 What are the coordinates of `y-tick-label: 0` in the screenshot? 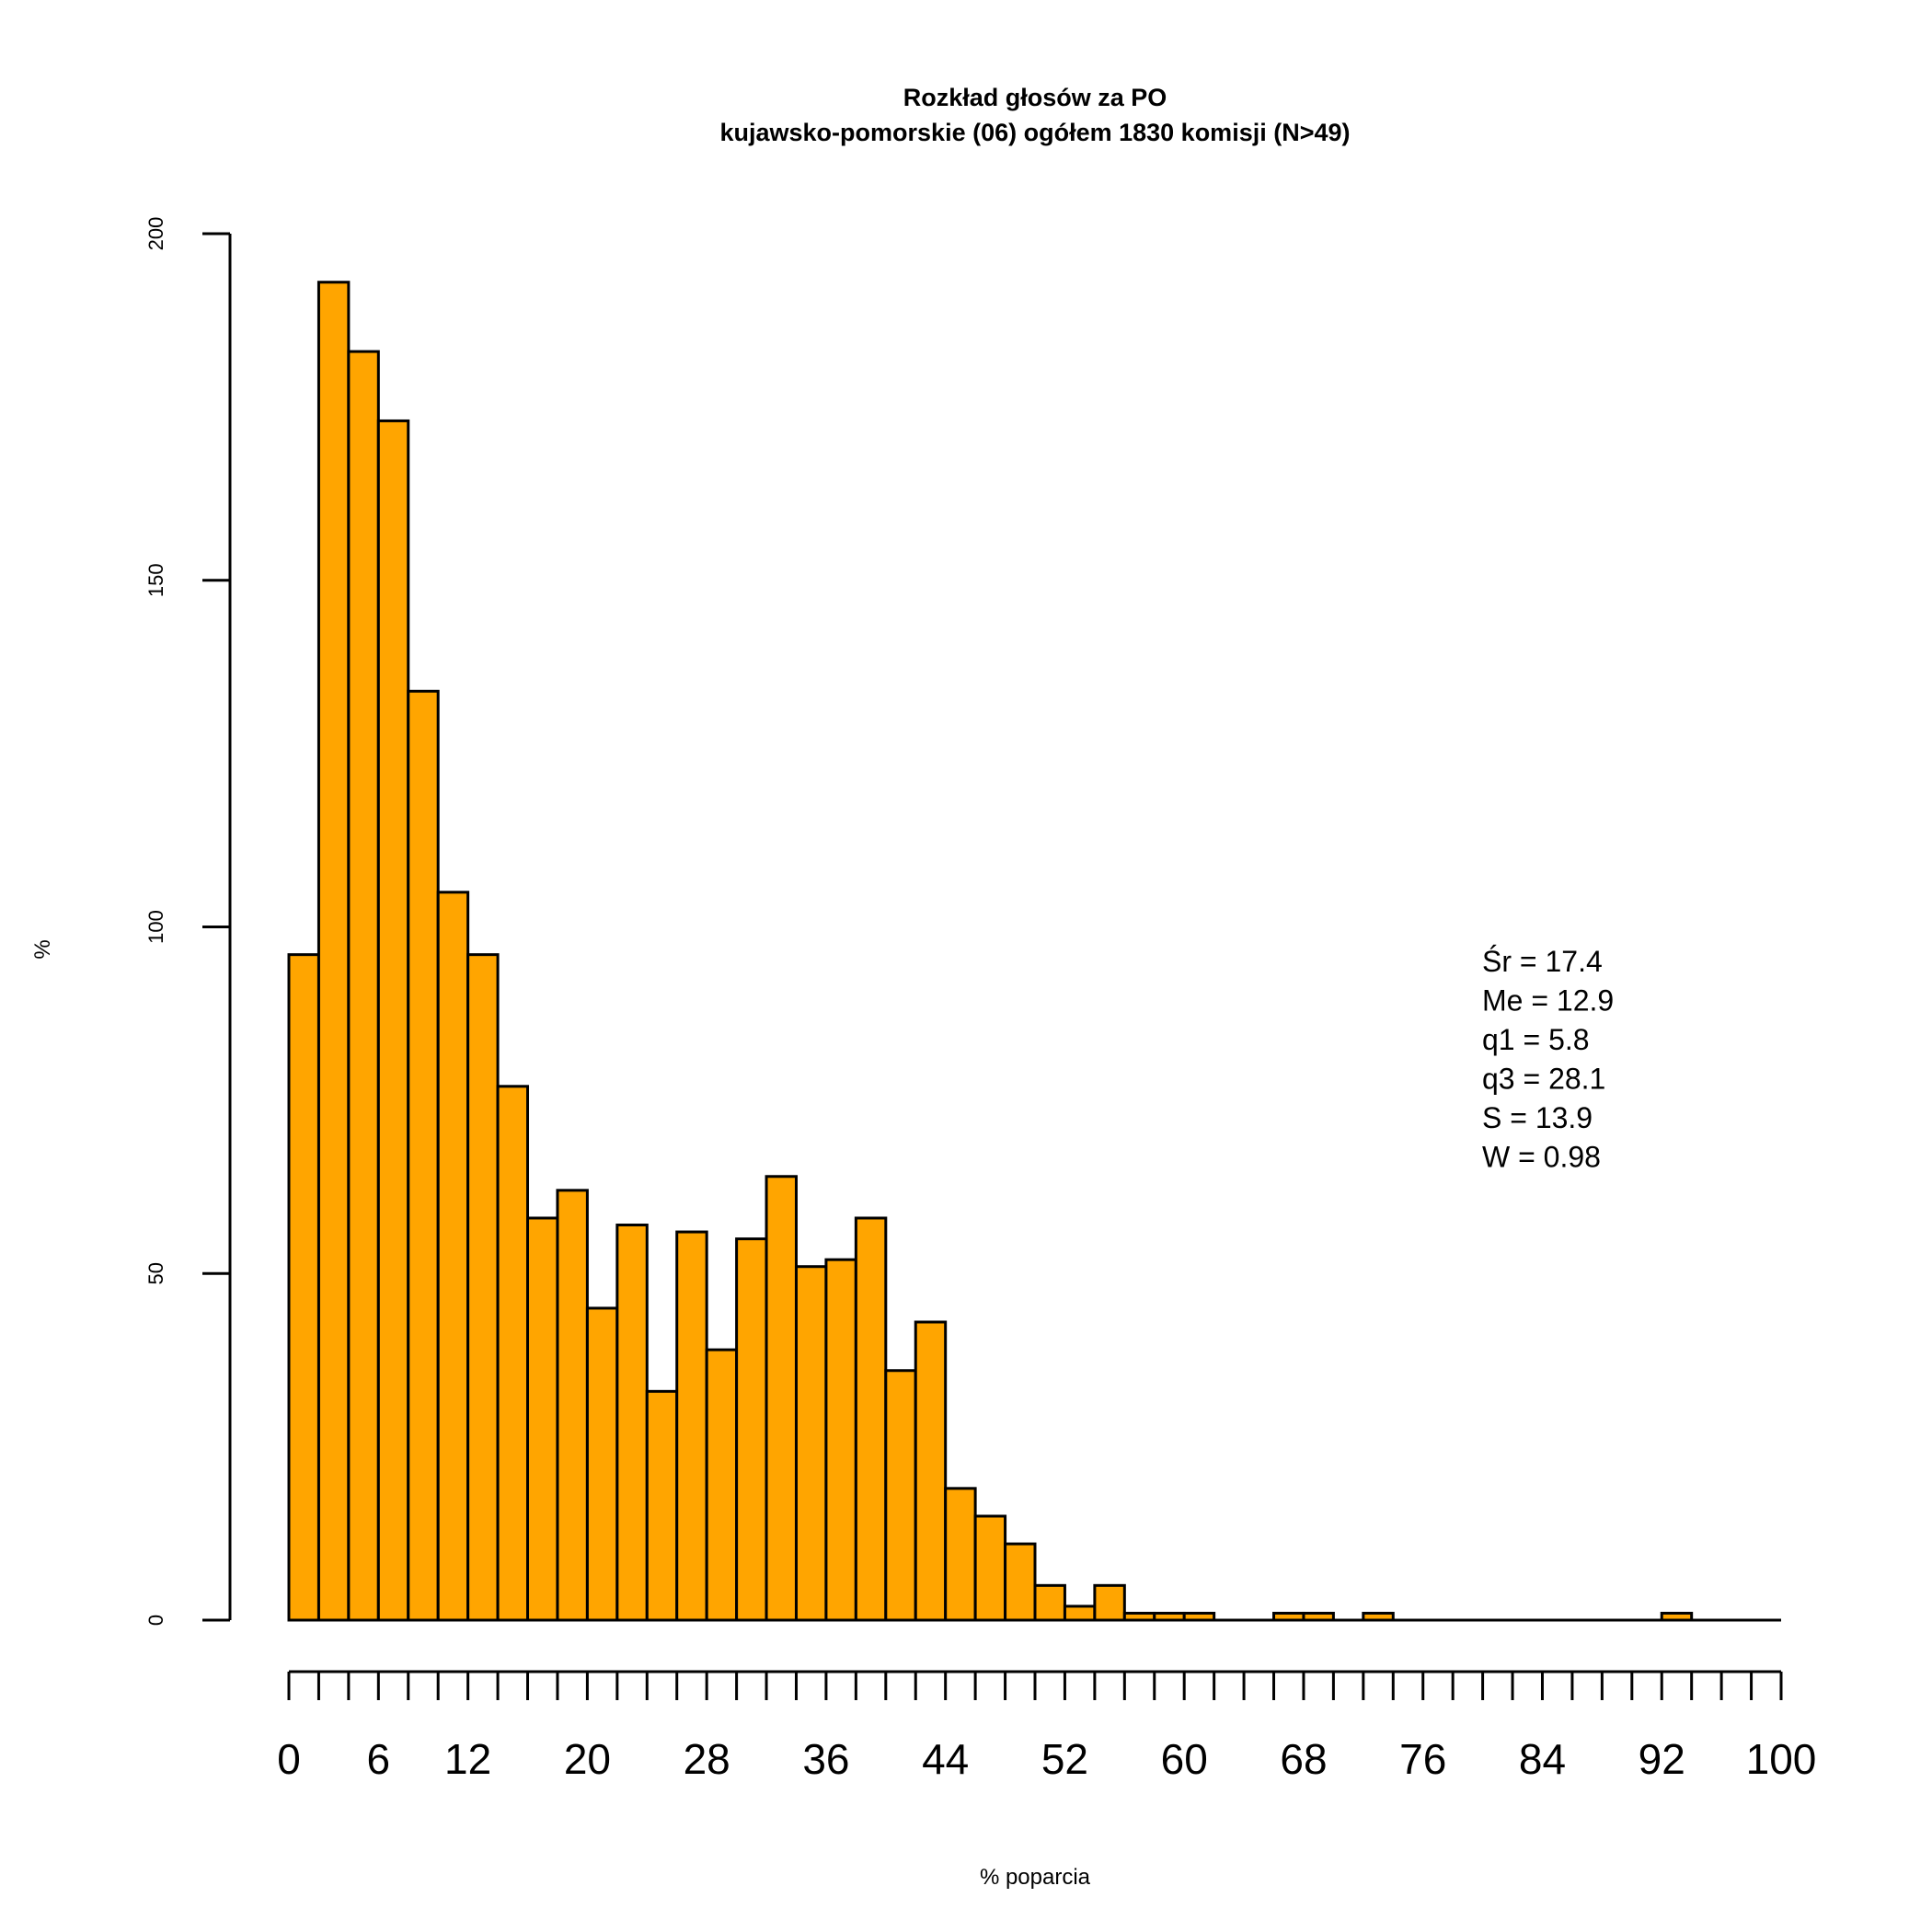 It's located at (155, 1620).